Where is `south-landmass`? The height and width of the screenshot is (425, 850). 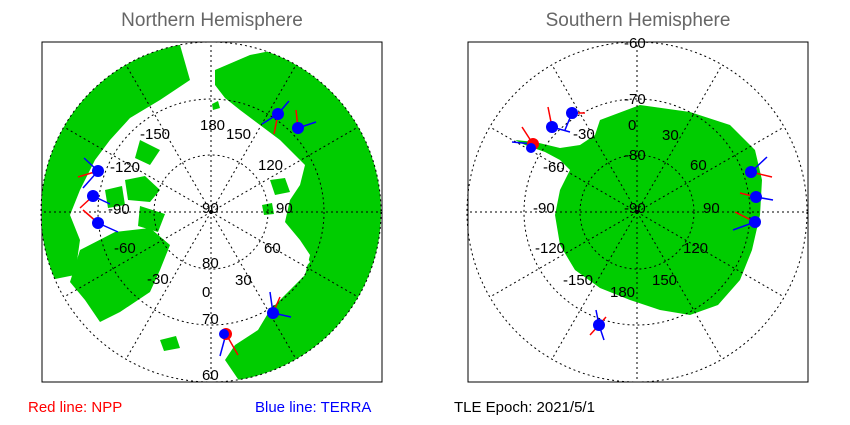 south-landmass is located at coordinates (638, 210).